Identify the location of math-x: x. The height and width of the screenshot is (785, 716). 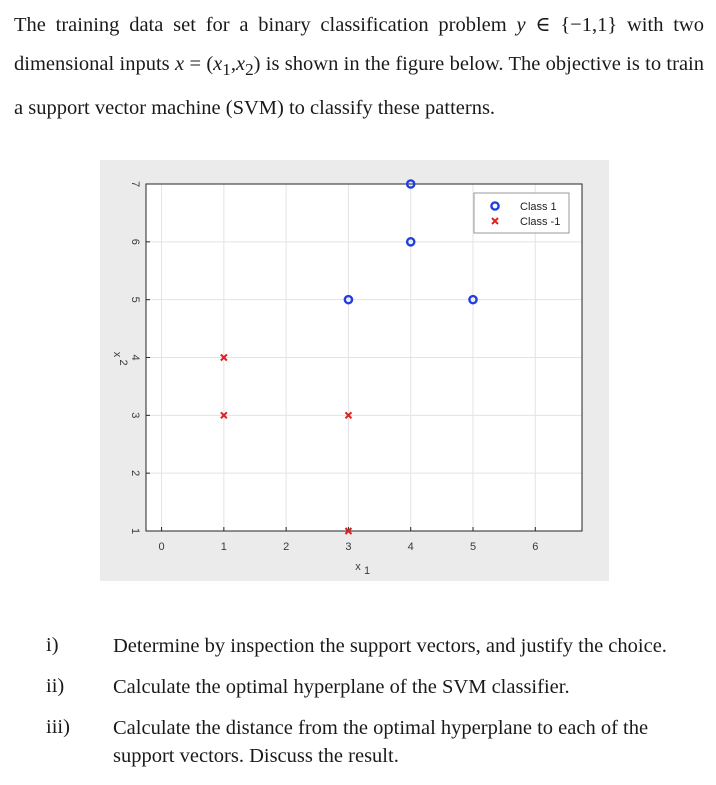
(180, 64).